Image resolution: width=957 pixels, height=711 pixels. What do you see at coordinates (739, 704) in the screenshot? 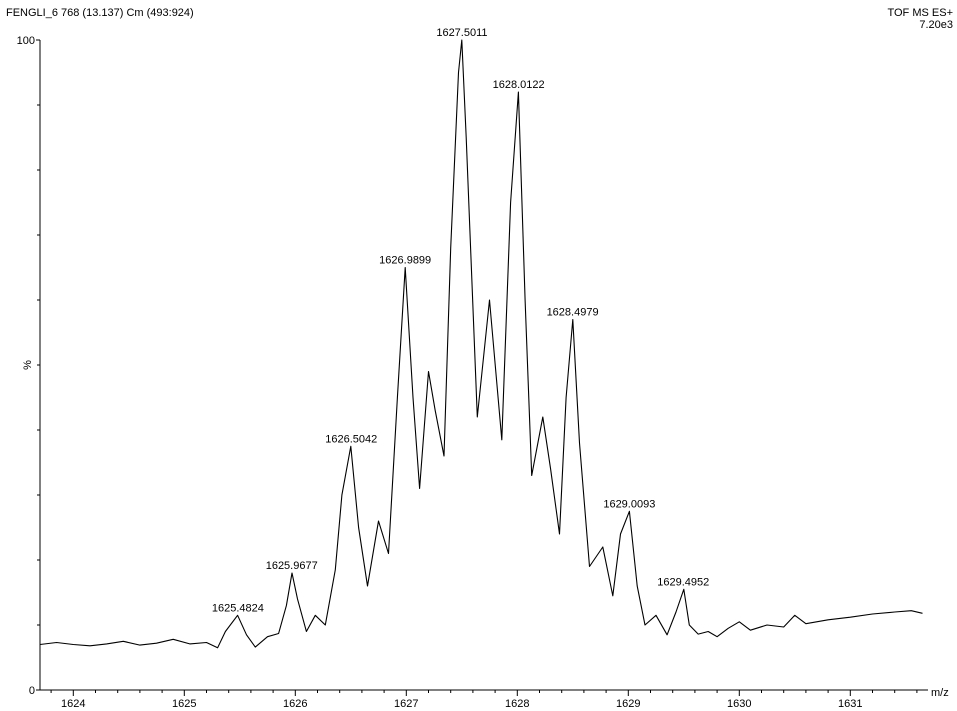
I see `x-tick-label: 1630` at bounding box center [739, 704].